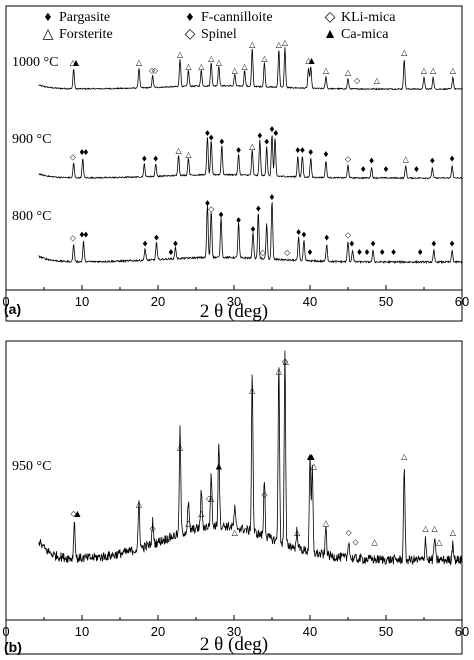  Describe the element at coordinates (462, 301) in the screenshot. I see `x-tick-label: 60` at that location.